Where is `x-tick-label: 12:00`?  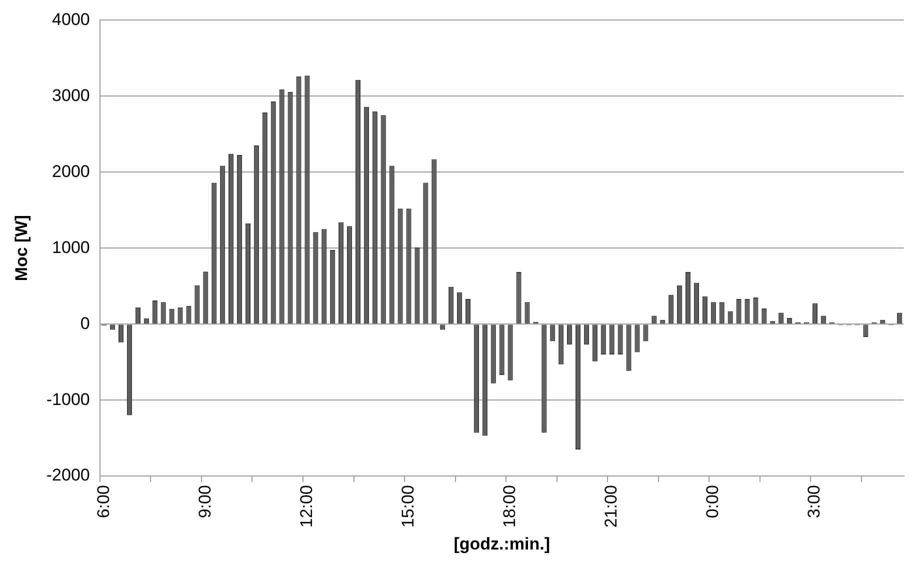
x-tick-label: 12:00 is located at coordinates (306, 506).